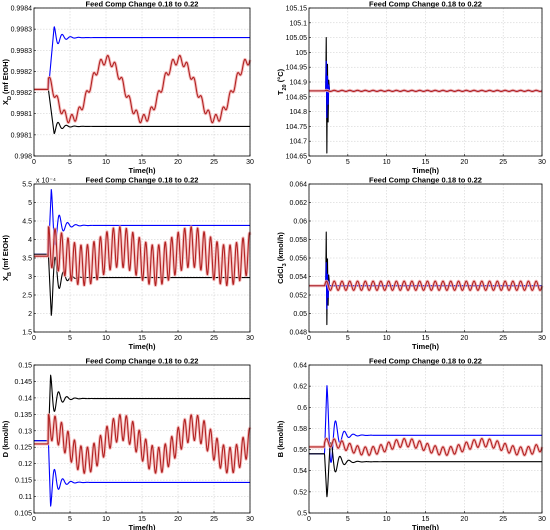 This screenshot has height=530, width=550. Describe the element at coordinates (25, 398) in the screenshot. I see `y-tick-label: 0.14` at that location.